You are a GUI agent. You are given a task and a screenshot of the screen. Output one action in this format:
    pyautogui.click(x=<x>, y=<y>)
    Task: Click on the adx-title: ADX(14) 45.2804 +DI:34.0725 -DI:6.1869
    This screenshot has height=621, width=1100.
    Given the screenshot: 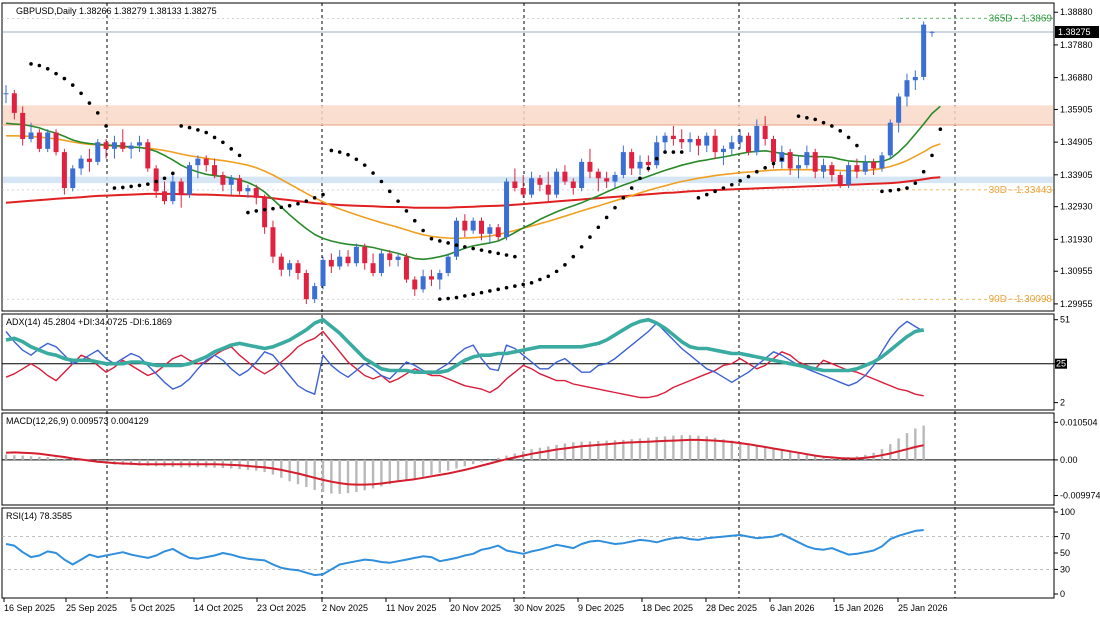 What is the action you would take?
    pyautogui.click(x=89, y=322)
    